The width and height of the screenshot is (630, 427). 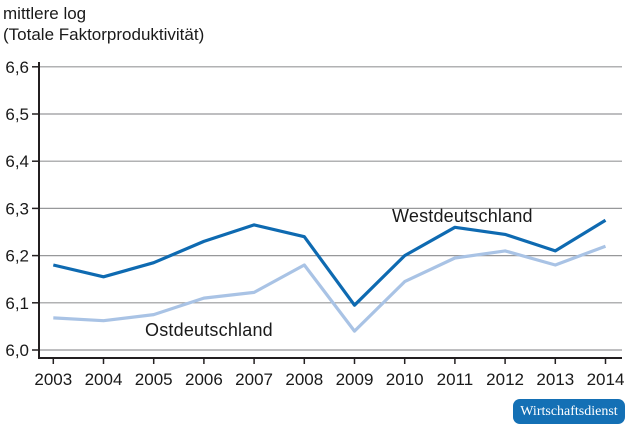 What do you see at coordinates (17, 256) in the screenshot?
I see `y-tick-label: 6,2` at bounding box center [17, 256].